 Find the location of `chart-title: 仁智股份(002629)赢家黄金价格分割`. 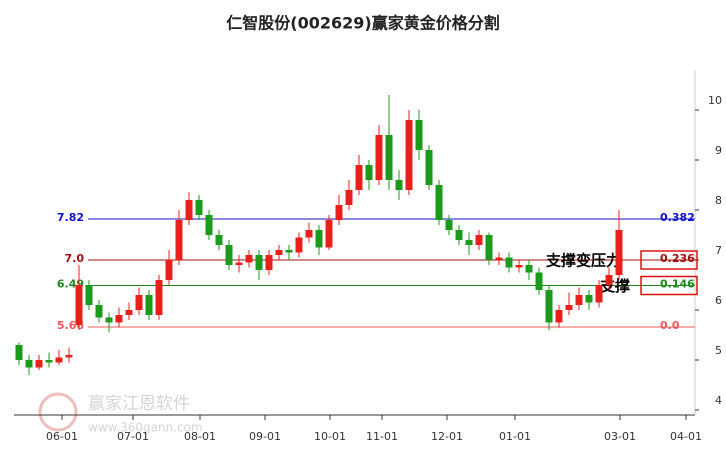

chart-title: 仁智股份(002629)赢家黄金价格分割 is located at coordinates (362, 23).